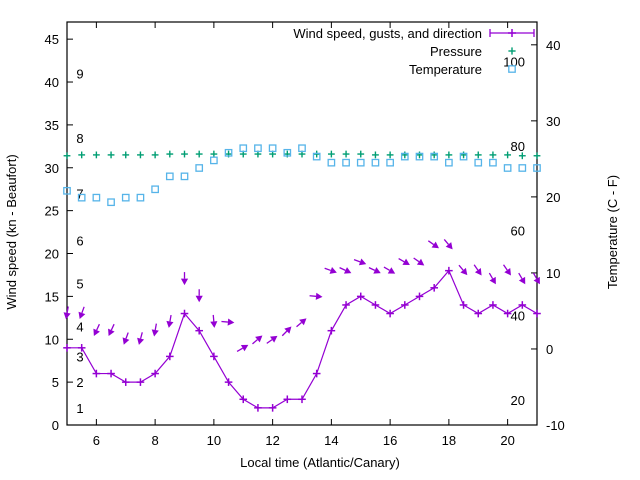 The height and width of the screenshot is (480, 640). I want to click on fahrenheit-label-20: 20, so click(518, 400).